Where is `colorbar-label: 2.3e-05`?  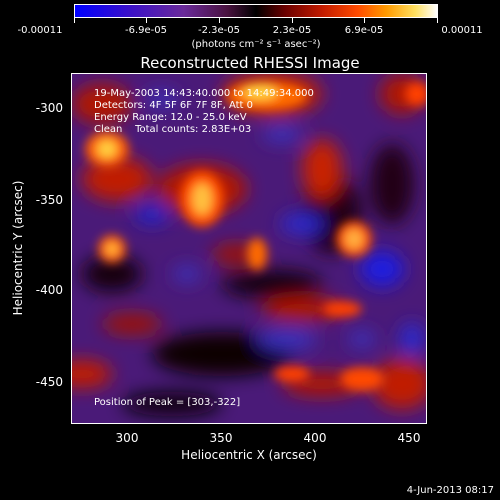 colorbar-label: 2.3e-05 is located at coordinates (292, 30).